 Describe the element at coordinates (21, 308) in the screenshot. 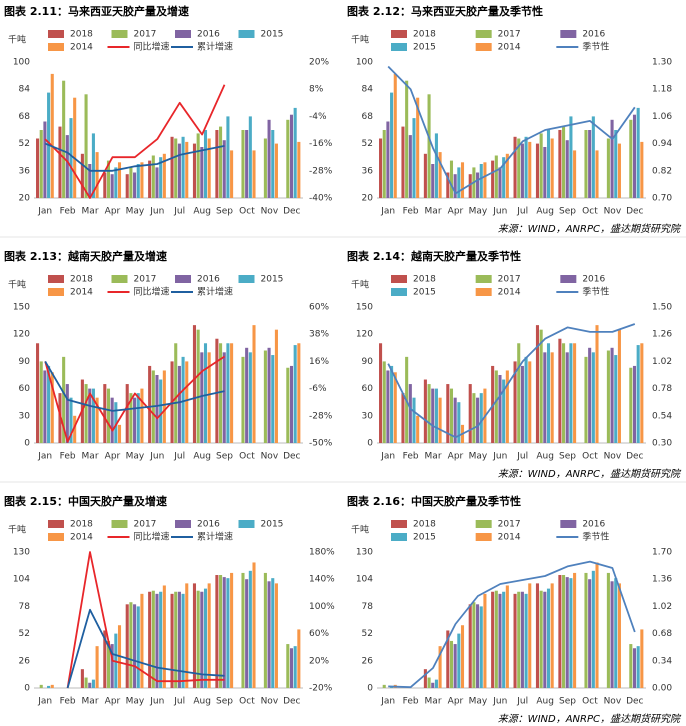

I see `y-tick-label: 150` at that location.